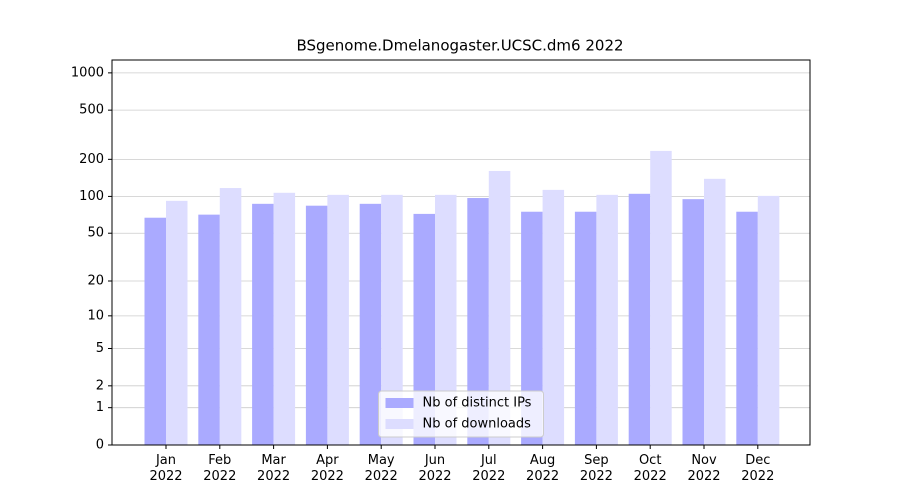 This screenshot has height=500, width=900. Describe the element at coordinates (459, 46) in the screenshot. I see `chart-title: BSgenome.Dmelanogaster.UCSC.dm6 2022` at that location.